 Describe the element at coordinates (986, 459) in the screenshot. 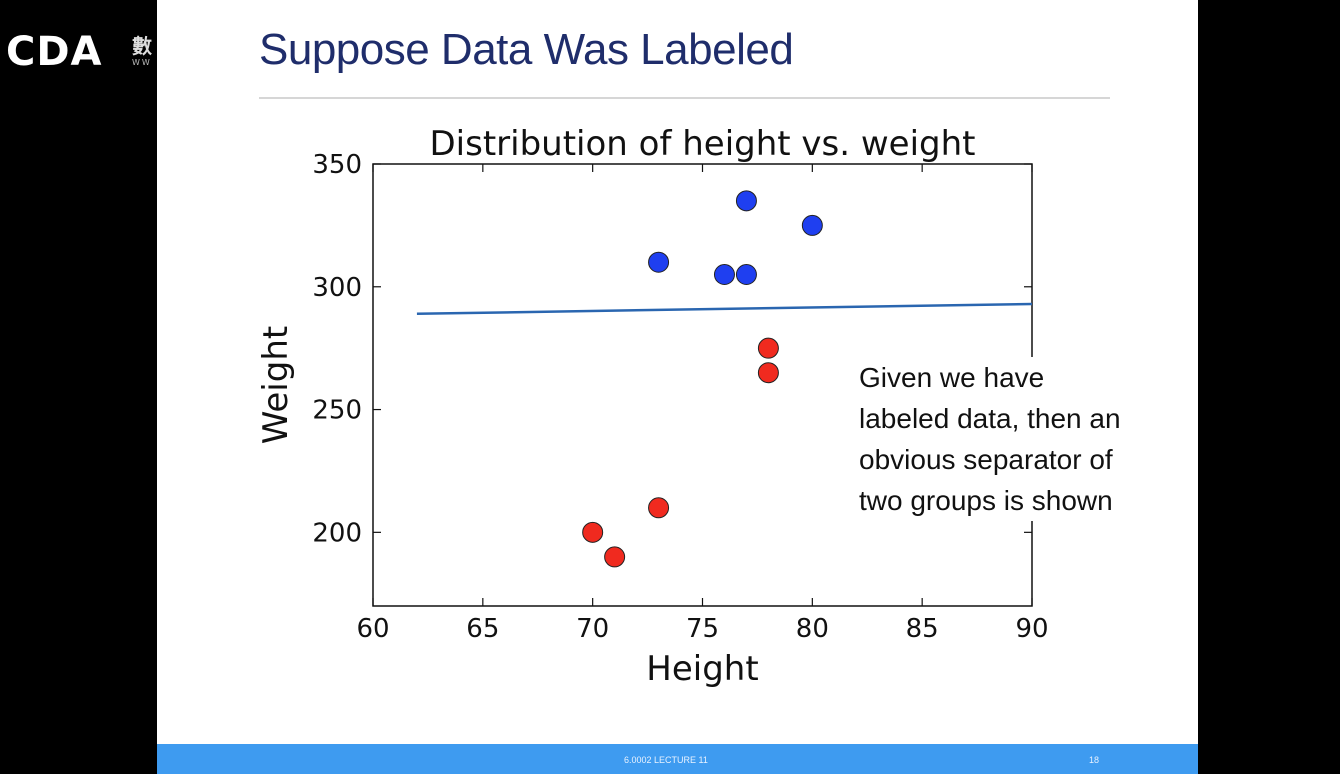

I see `annotation-line: obvious separator of` at that location.